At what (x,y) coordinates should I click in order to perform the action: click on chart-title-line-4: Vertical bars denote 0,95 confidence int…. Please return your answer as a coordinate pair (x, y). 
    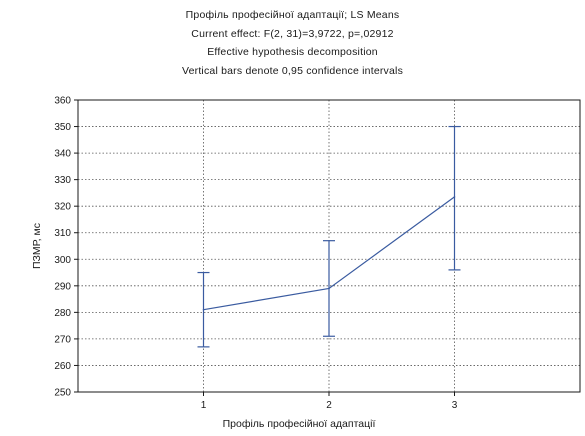
    Looking at the image, I should click on (292, 70).